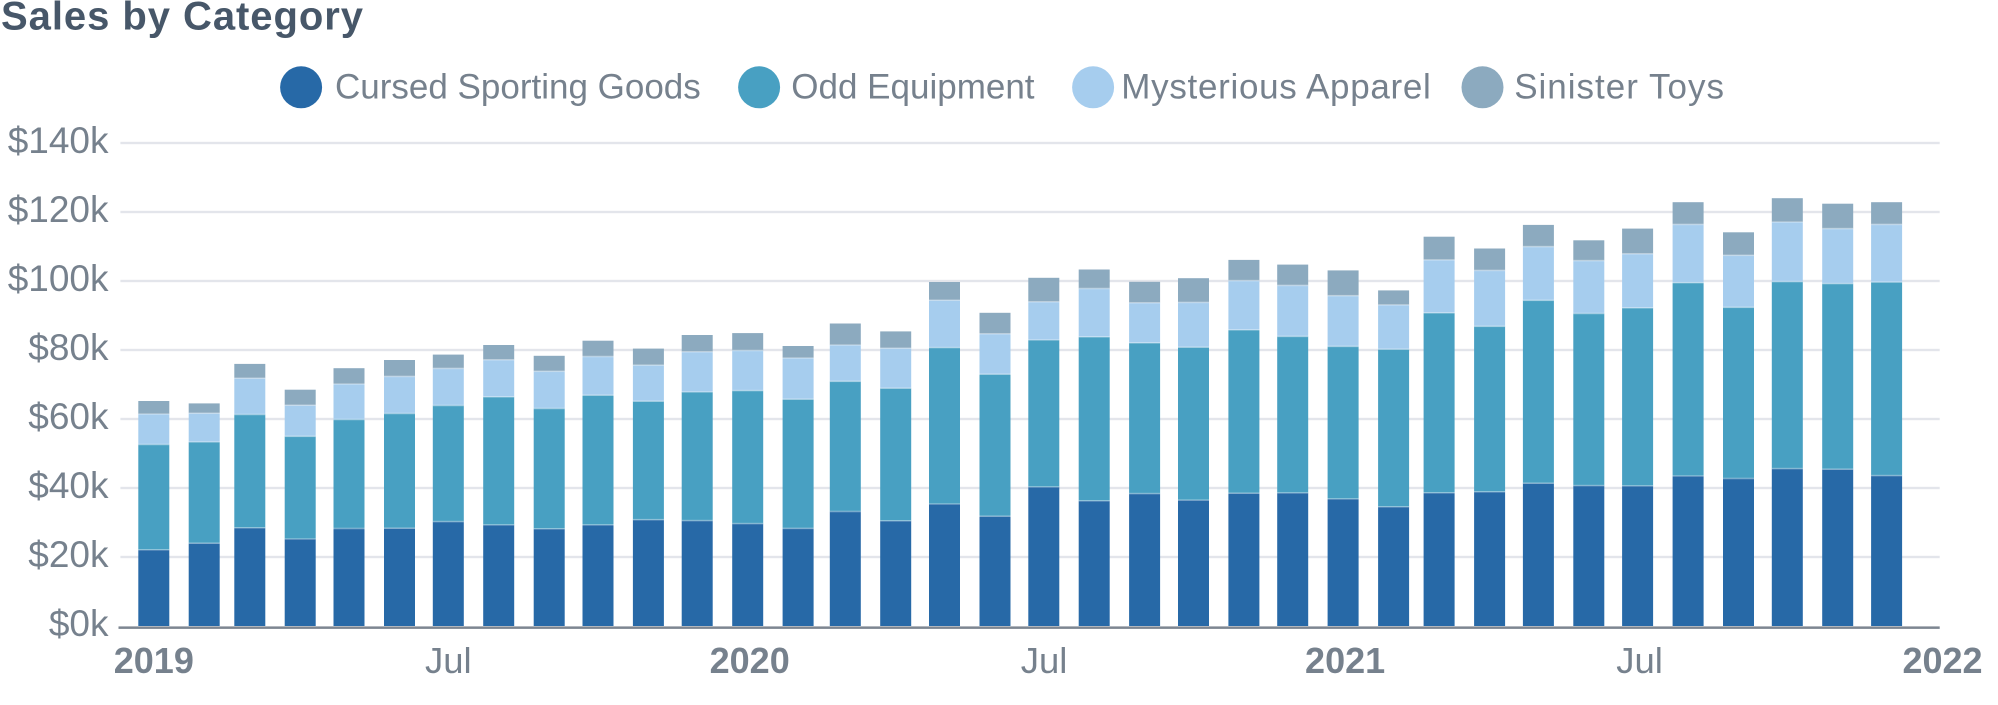 Image resolution: width=1998 pixels, height=705 pixels. What do you see at coordinates (58, 140) in the screenshot?
I see `svg-text: $140k` at bounding box center [58, 140].